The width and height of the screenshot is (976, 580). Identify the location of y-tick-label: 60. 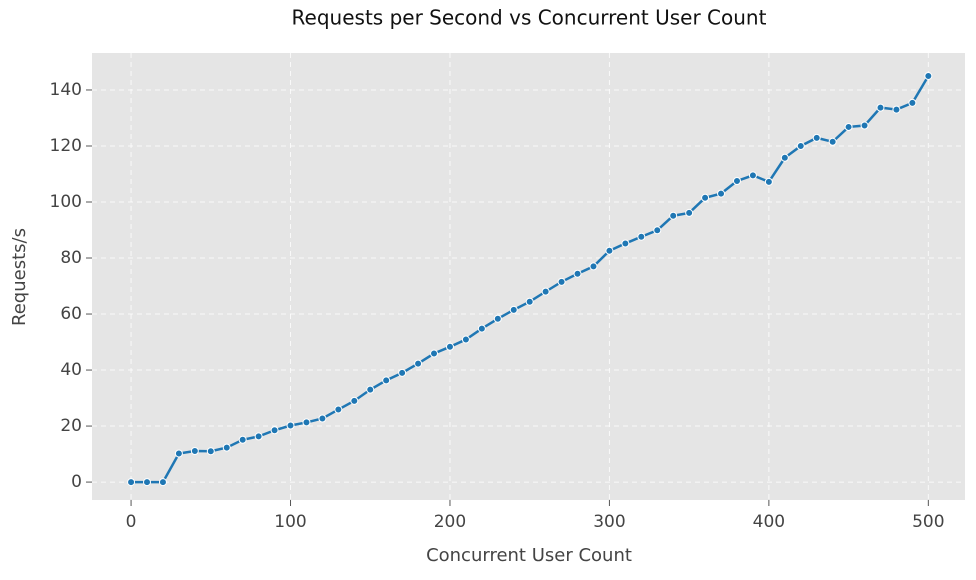
(71, 314).